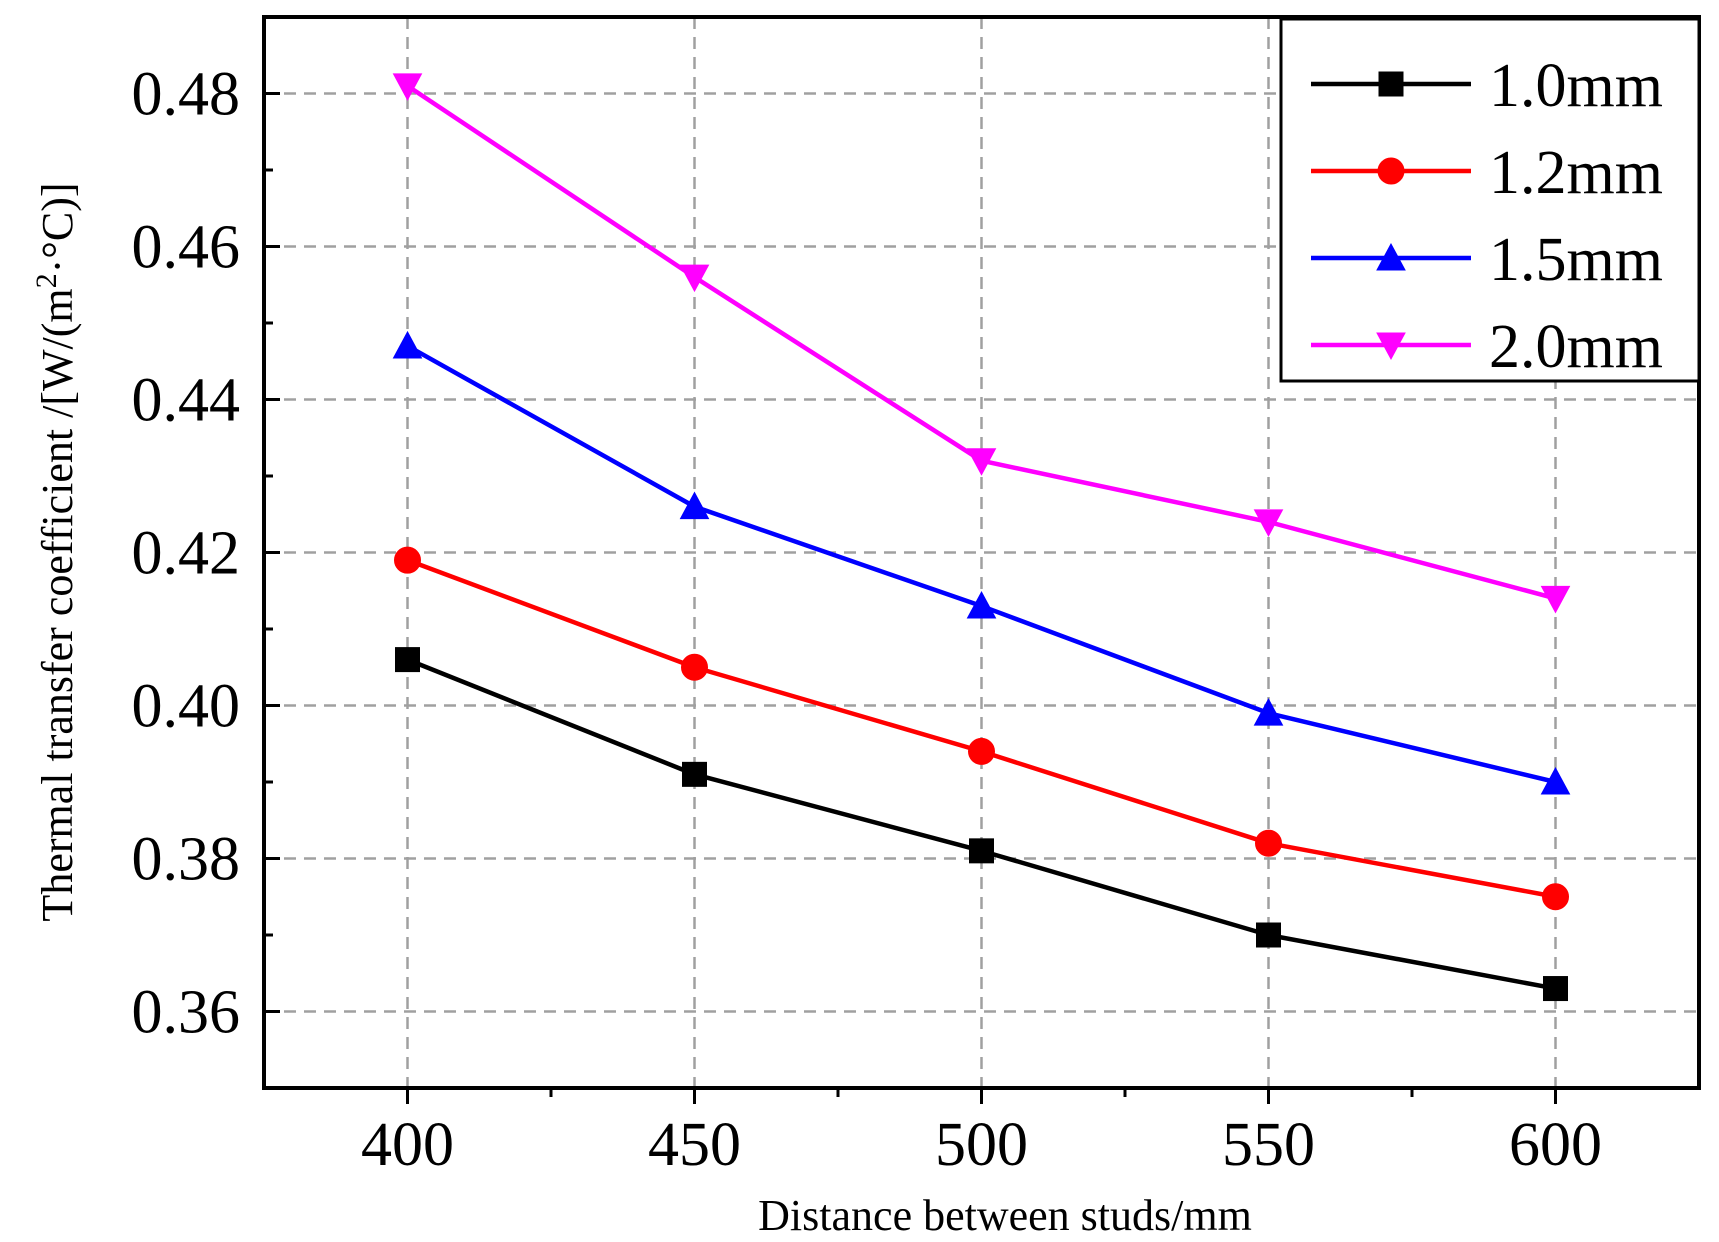  I want to click on y-axis-title-main: Thermal transfer coefficient /[W/(m, so click(57, 604).